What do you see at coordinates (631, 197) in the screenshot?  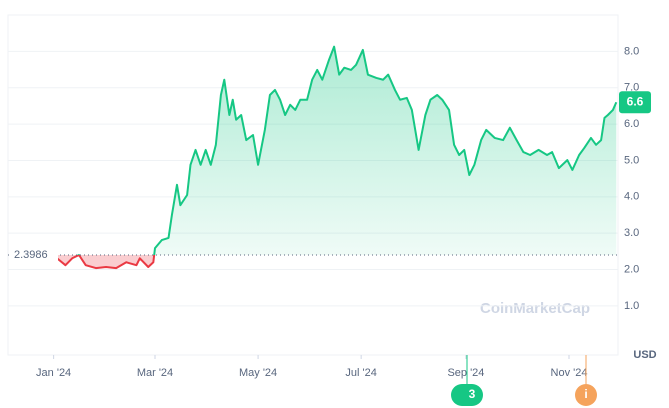 I see `y-tick-label: 4.0` at bounding box center [631, 197].